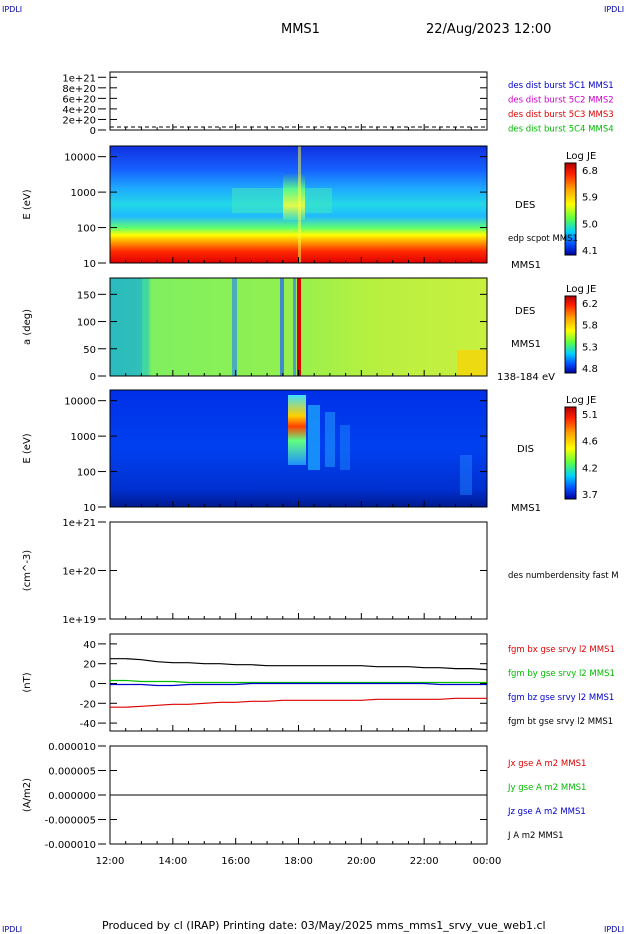 The height and width of the screenshot is (934, 630). Describe the element at coordinates (72, 747) in the screenshot. I see `p7-ytick-label: 0.000010` at that location.